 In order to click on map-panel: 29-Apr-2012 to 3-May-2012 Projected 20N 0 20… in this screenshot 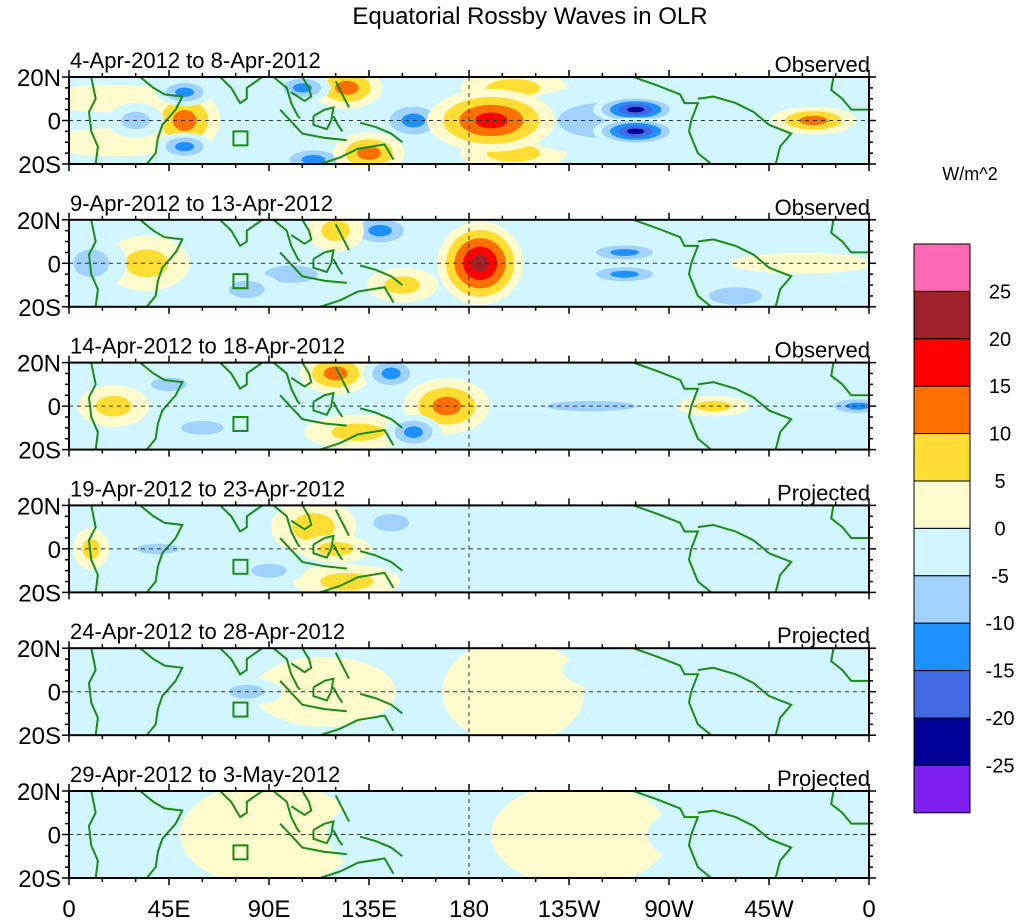, I will do `click(446, 827)`.